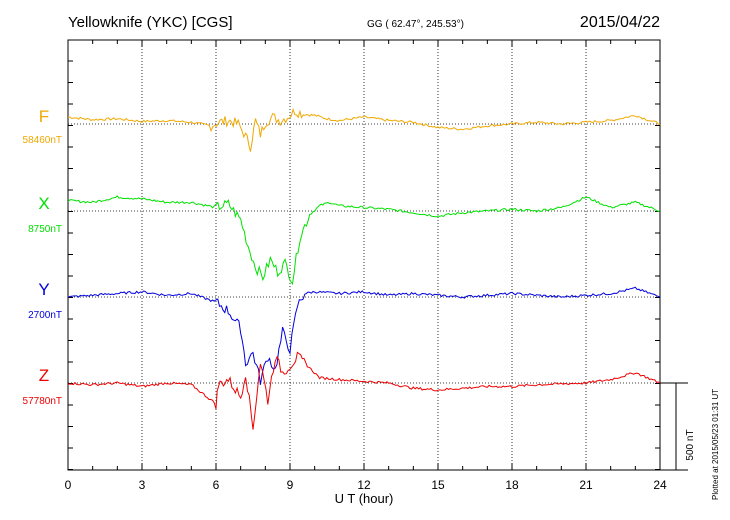 This screenshot has height=520, width=730. Describe the element at coordinates (620, 22) in the screenshot. I see `date-label: 2015/04/22` at that location.